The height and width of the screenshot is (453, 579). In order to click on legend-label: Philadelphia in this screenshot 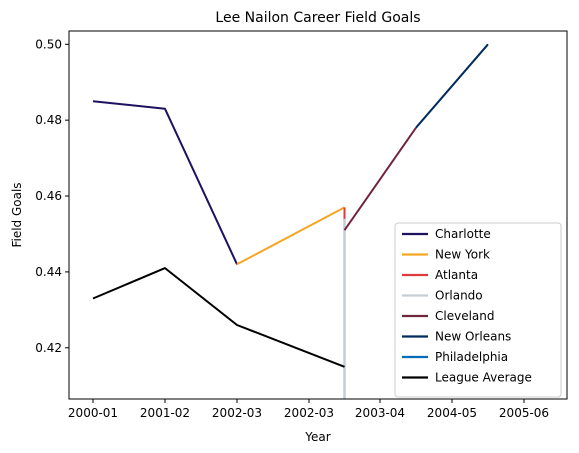, I will do `click(471, 357)`.